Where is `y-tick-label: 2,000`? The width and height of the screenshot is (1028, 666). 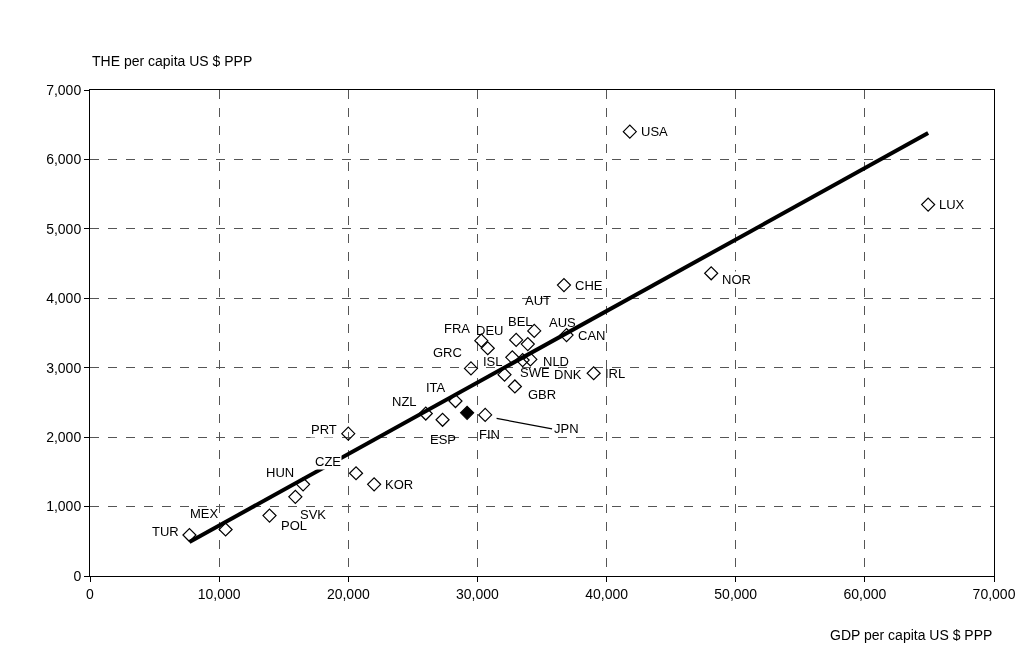
y-tick-label: 2,000 is located at coordinates (64, 437).